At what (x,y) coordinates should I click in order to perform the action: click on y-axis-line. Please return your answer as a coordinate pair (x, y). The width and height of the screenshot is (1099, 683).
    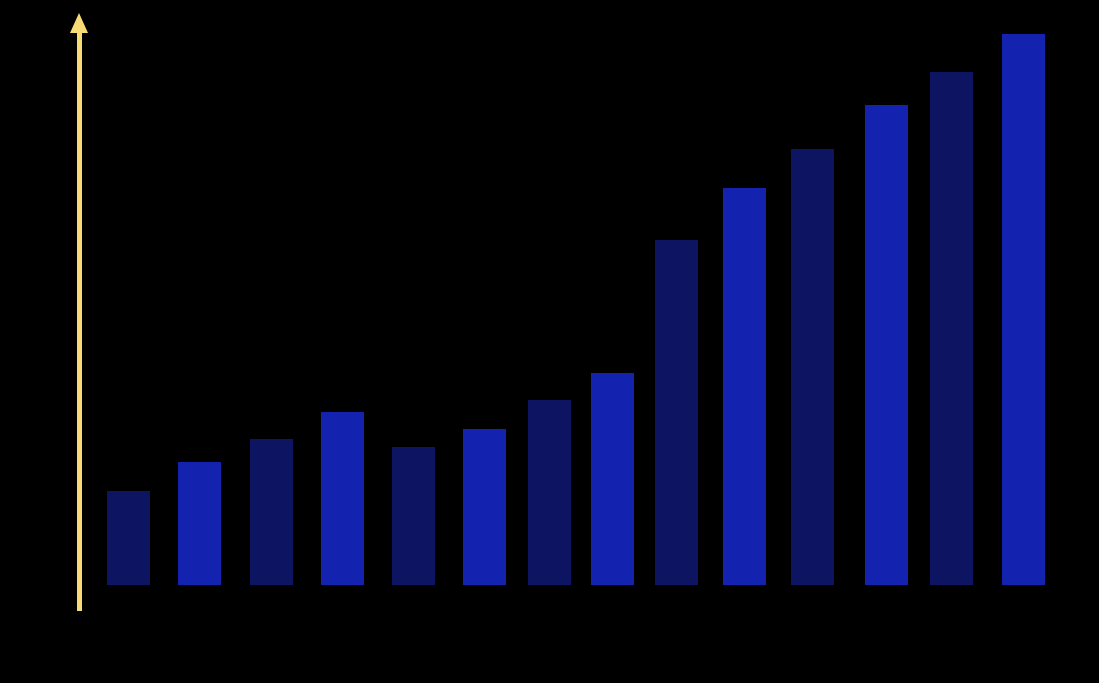
    Looking at the image, I should click on (79, 320).